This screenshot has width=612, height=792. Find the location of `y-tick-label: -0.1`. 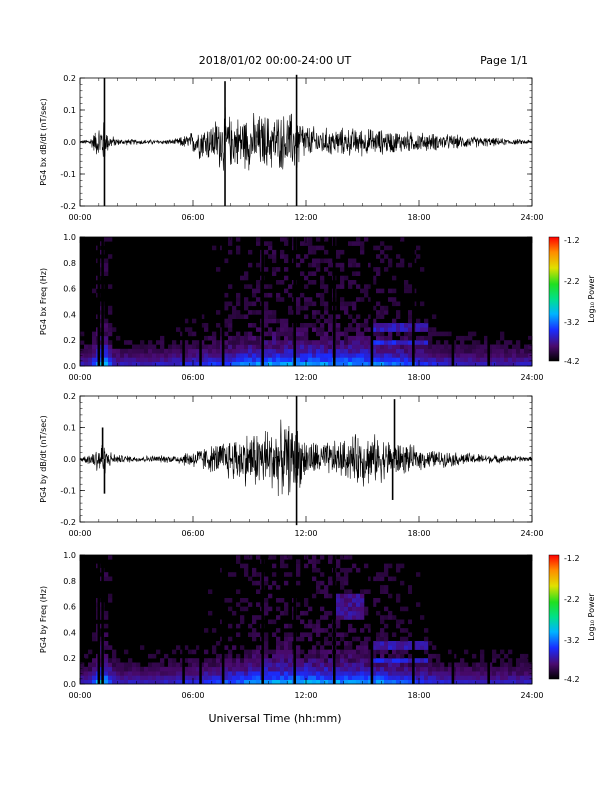

y-tick-label: -0.1 is located at coordinates (68, 174).